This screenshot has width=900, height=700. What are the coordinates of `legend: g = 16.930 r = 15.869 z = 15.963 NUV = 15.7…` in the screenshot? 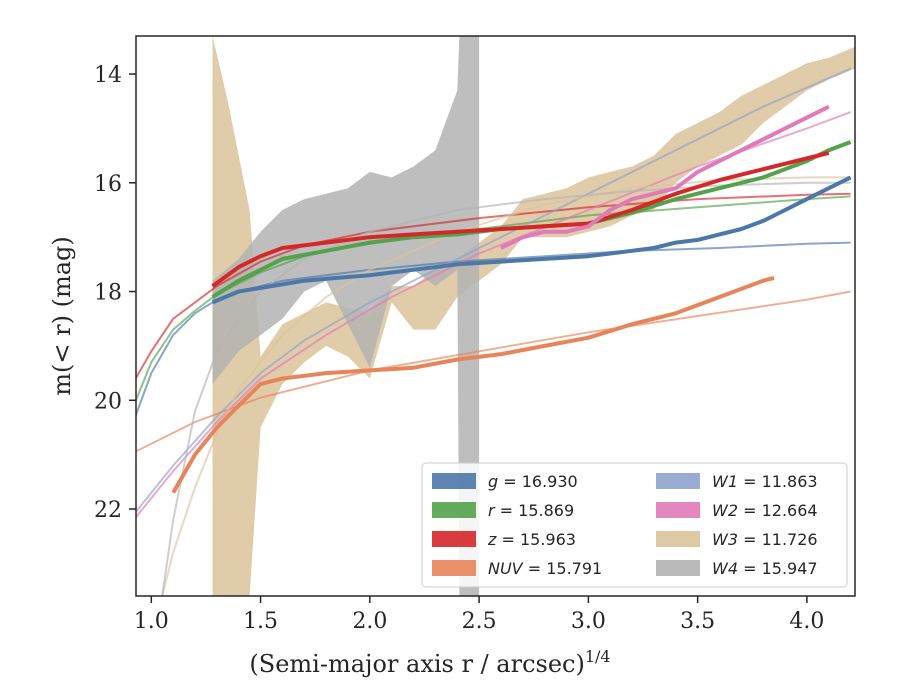 It's located at (634, 525).